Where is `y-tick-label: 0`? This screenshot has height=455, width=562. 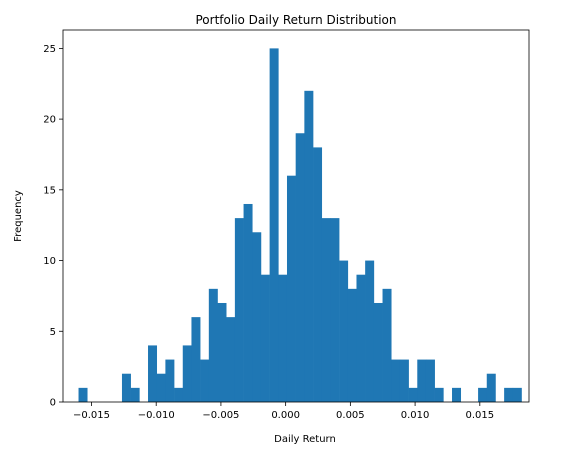 y-tick-label: 0 is located at coordinates (53, 403).